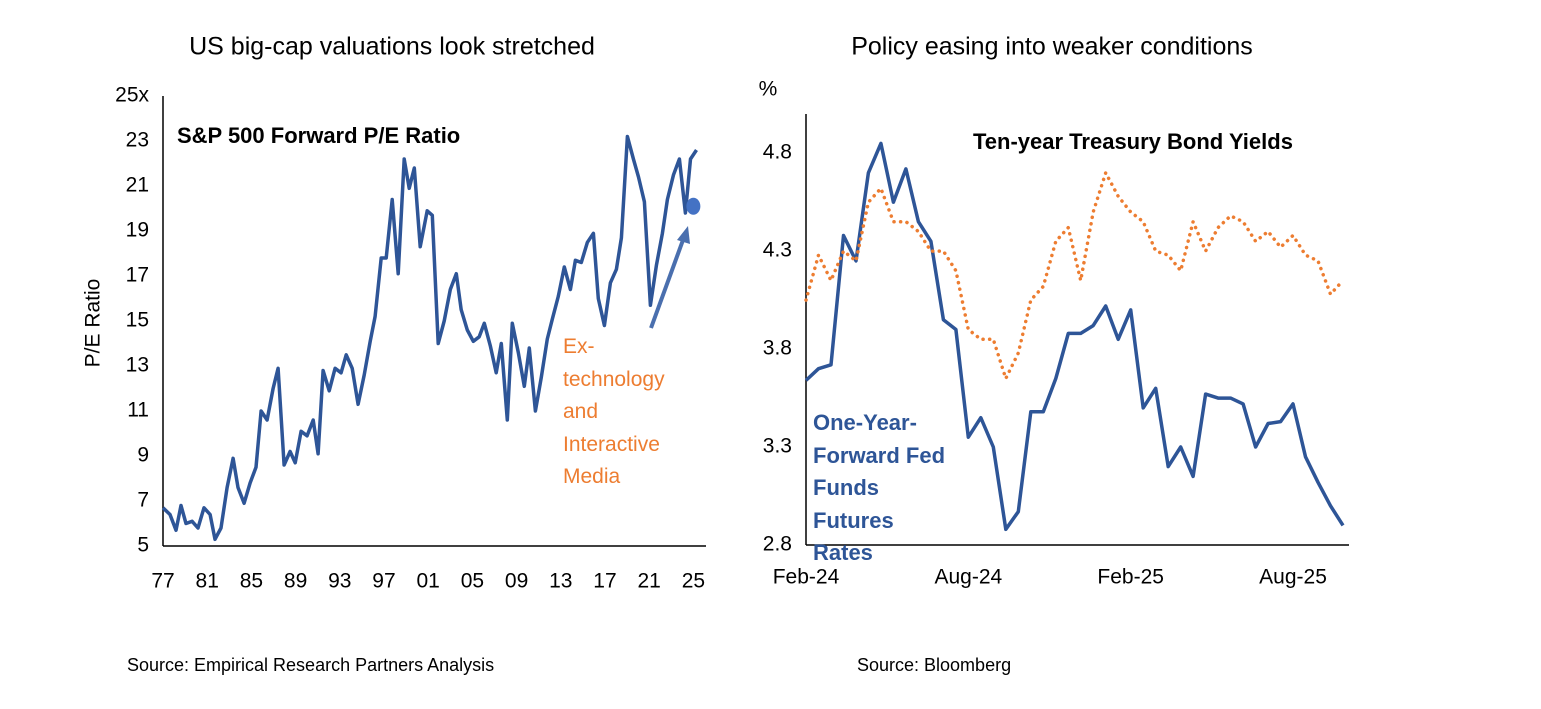 This screenshot has height=709, width=1541. Describe the element at coordinates (777, 446) in the screenshot. I see `y-tick-label: 3.3` at that location.